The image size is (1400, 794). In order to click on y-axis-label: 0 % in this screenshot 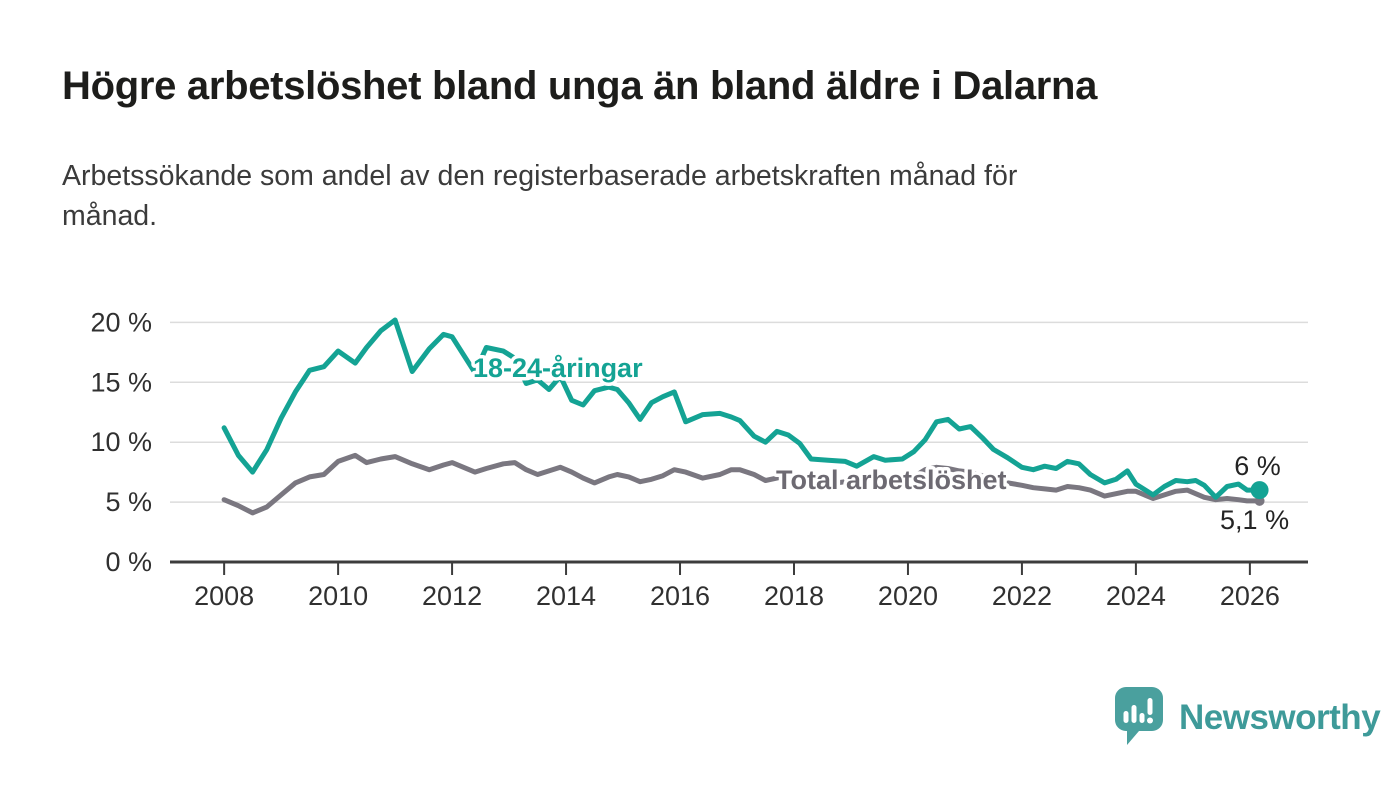, I will do `click(128, 562)`.